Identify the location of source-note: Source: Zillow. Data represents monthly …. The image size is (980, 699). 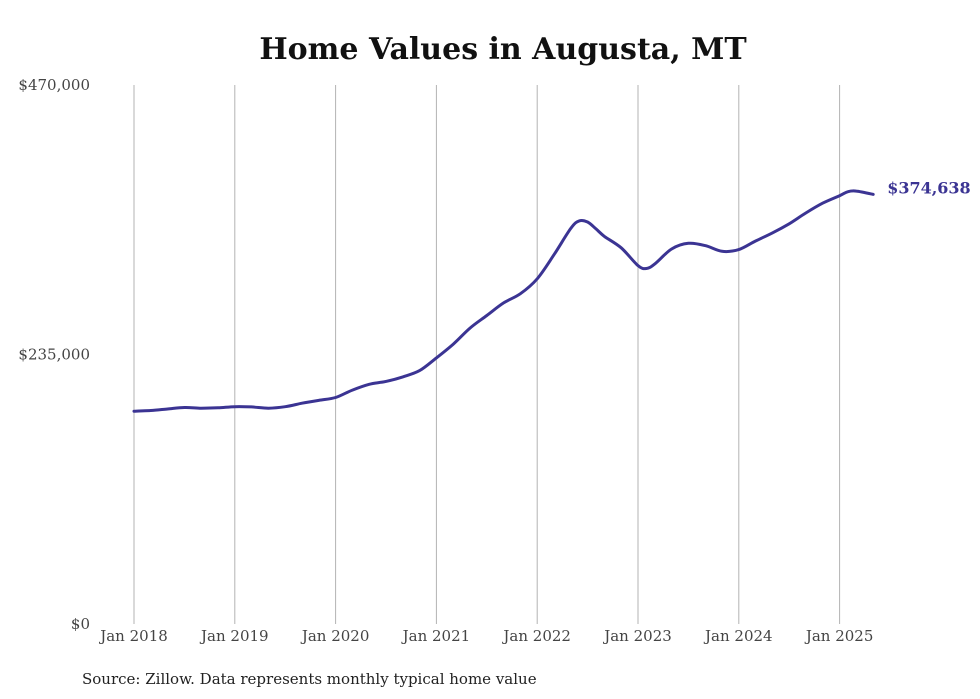
(309, 679).